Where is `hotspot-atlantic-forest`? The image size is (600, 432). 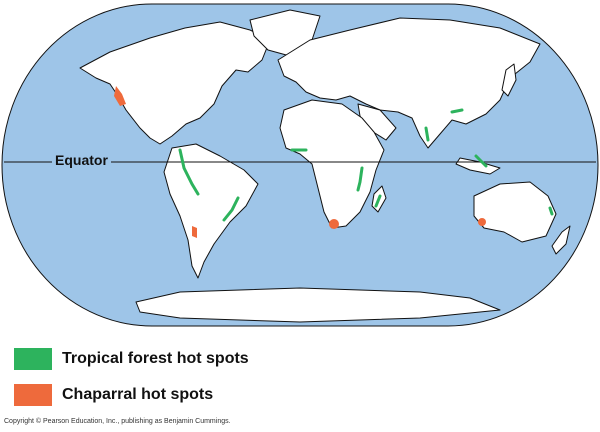 hotspot-atlantic-forest is located at coordinates (231, 209).